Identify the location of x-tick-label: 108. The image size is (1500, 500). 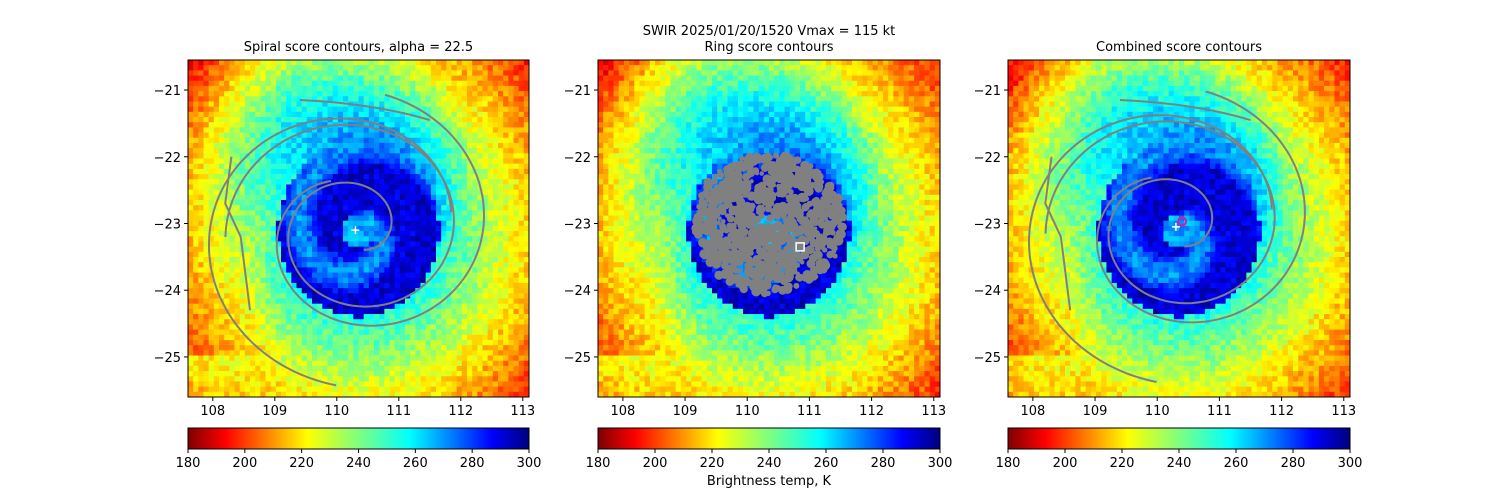
(212, 411).